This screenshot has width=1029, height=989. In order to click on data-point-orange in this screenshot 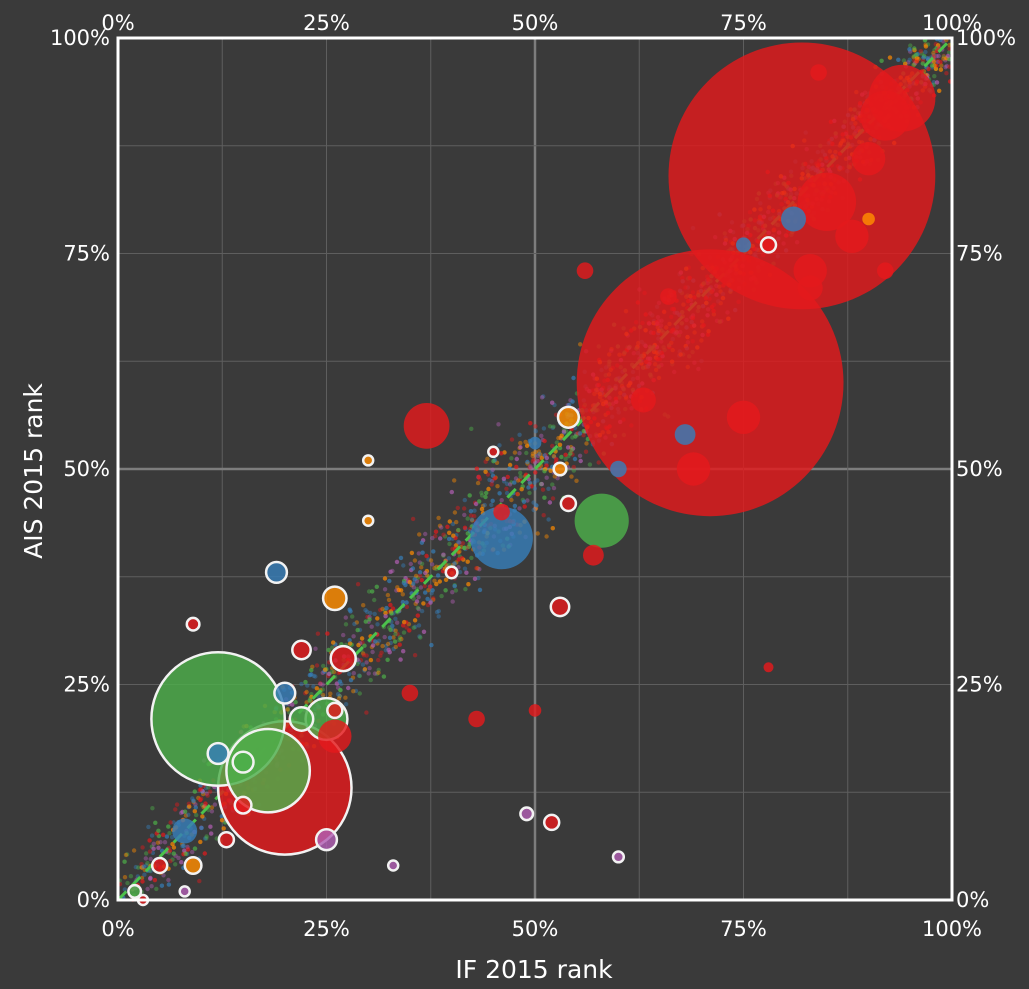, I will do `click(334, 598)`.